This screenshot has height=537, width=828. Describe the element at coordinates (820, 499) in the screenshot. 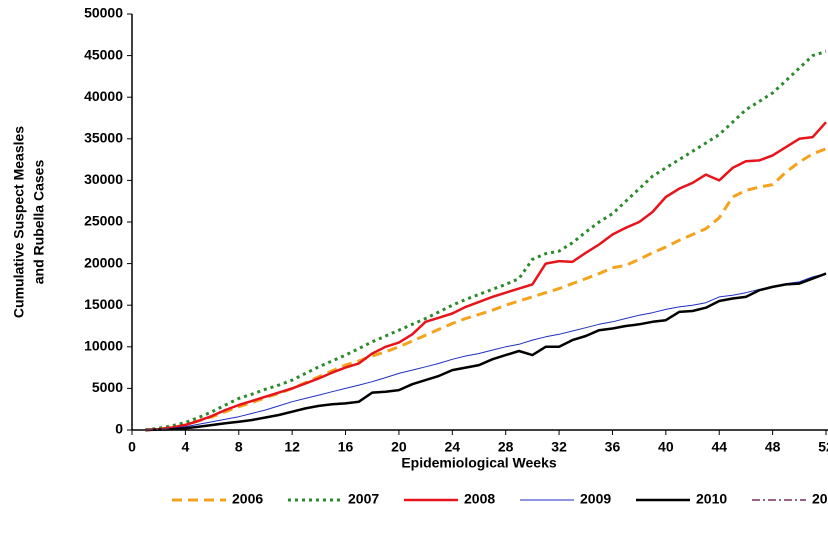

I see `legend-label: 2011` at that location.